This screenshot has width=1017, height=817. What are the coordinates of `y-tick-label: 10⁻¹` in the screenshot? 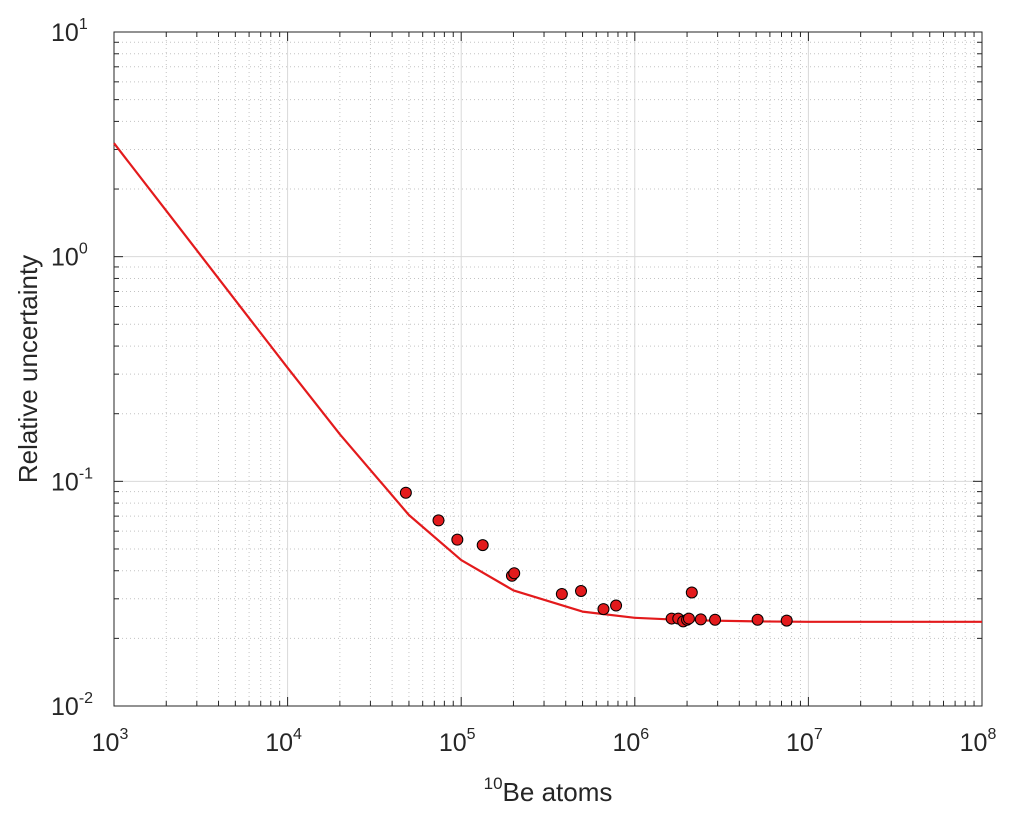 It's located at (72, 480).